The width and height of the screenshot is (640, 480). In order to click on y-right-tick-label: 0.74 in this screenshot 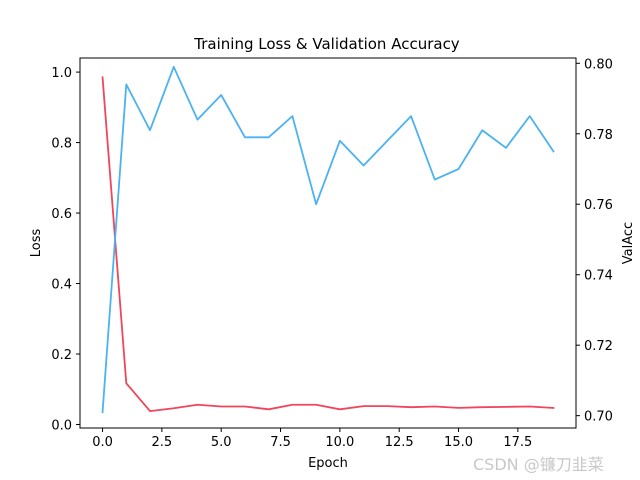, I will do `click(598, 276)`.